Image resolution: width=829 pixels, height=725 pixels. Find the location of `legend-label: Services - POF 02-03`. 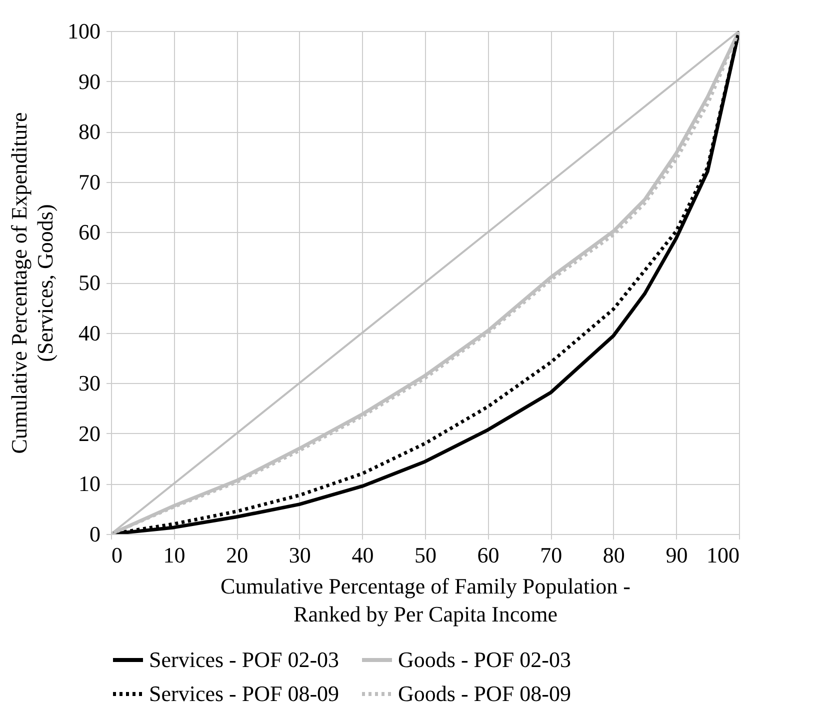

legend-label: Services - POF 02-03 is located at coordinates (244, 659).